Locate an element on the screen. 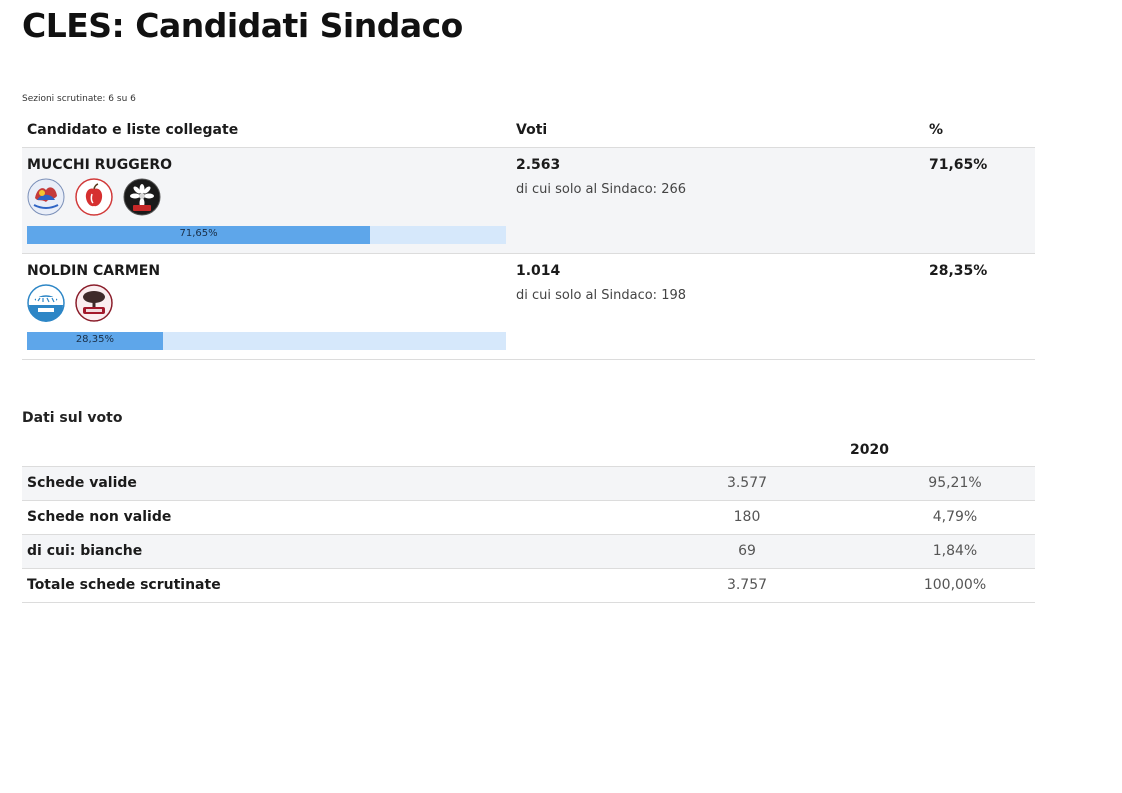  candidate-name: MUCCHI RUGGERO is located at coordinates (100, 165).